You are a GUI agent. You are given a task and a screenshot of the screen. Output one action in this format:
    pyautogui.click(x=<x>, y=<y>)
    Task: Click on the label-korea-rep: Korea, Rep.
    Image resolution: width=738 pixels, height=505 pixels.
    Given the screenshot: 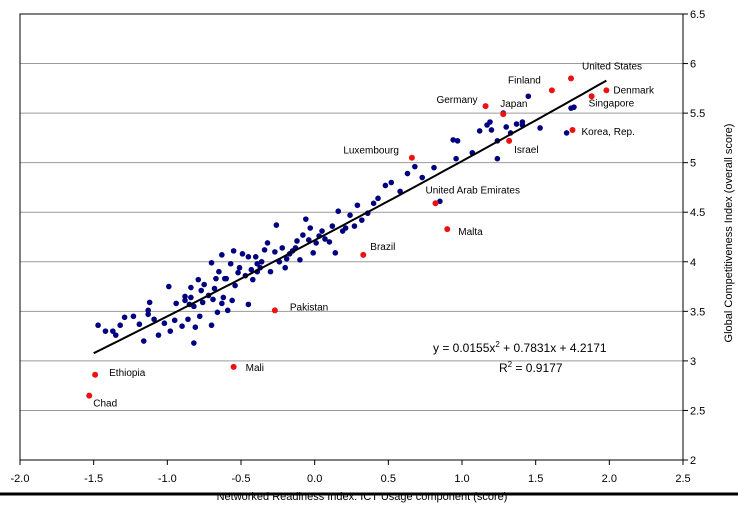 What is the action you would take?
    pyautogui.click(x=608, y=132)
    